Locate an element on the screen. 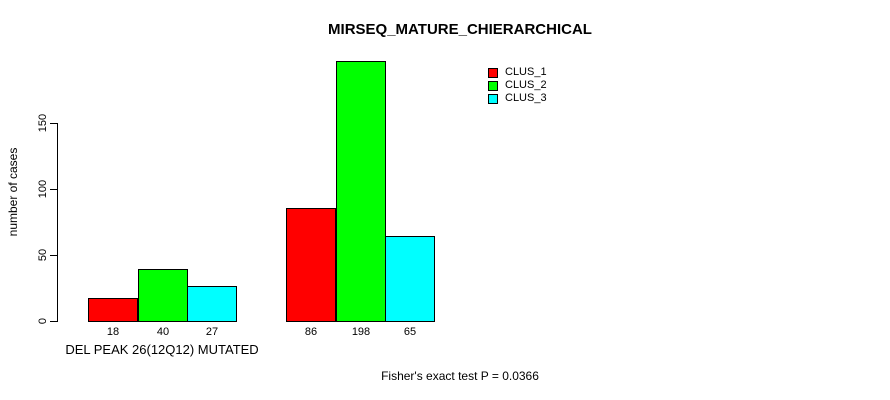 The width and height of the screenshot is (890, 400). legend-row: CLUS_3 is located at coordinates (517, 98).